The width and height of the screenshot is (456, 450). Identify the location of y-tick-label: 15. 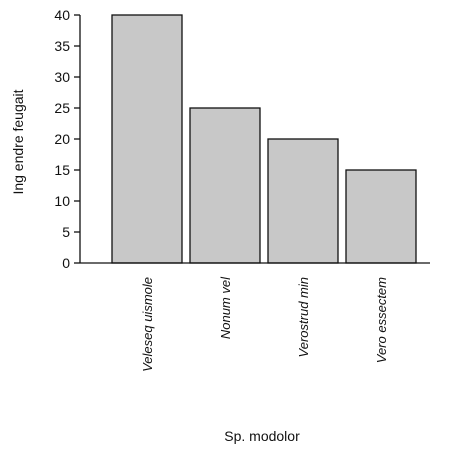
(62, 170).